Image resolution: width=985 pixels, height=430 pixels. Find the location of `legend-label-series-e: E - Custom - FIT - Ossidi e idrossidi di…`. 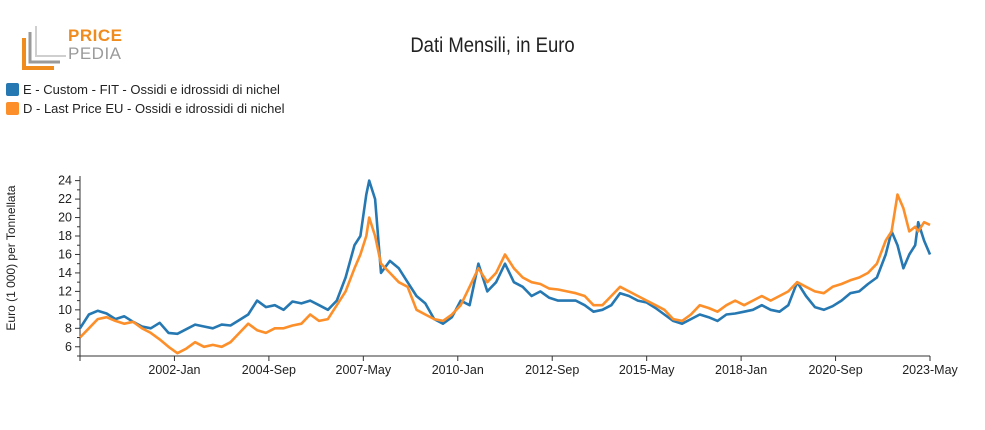

legend-label-series-e: E - Custom - FIT - Ossidi e idrossidi di… is located at coordinates (151, 89).